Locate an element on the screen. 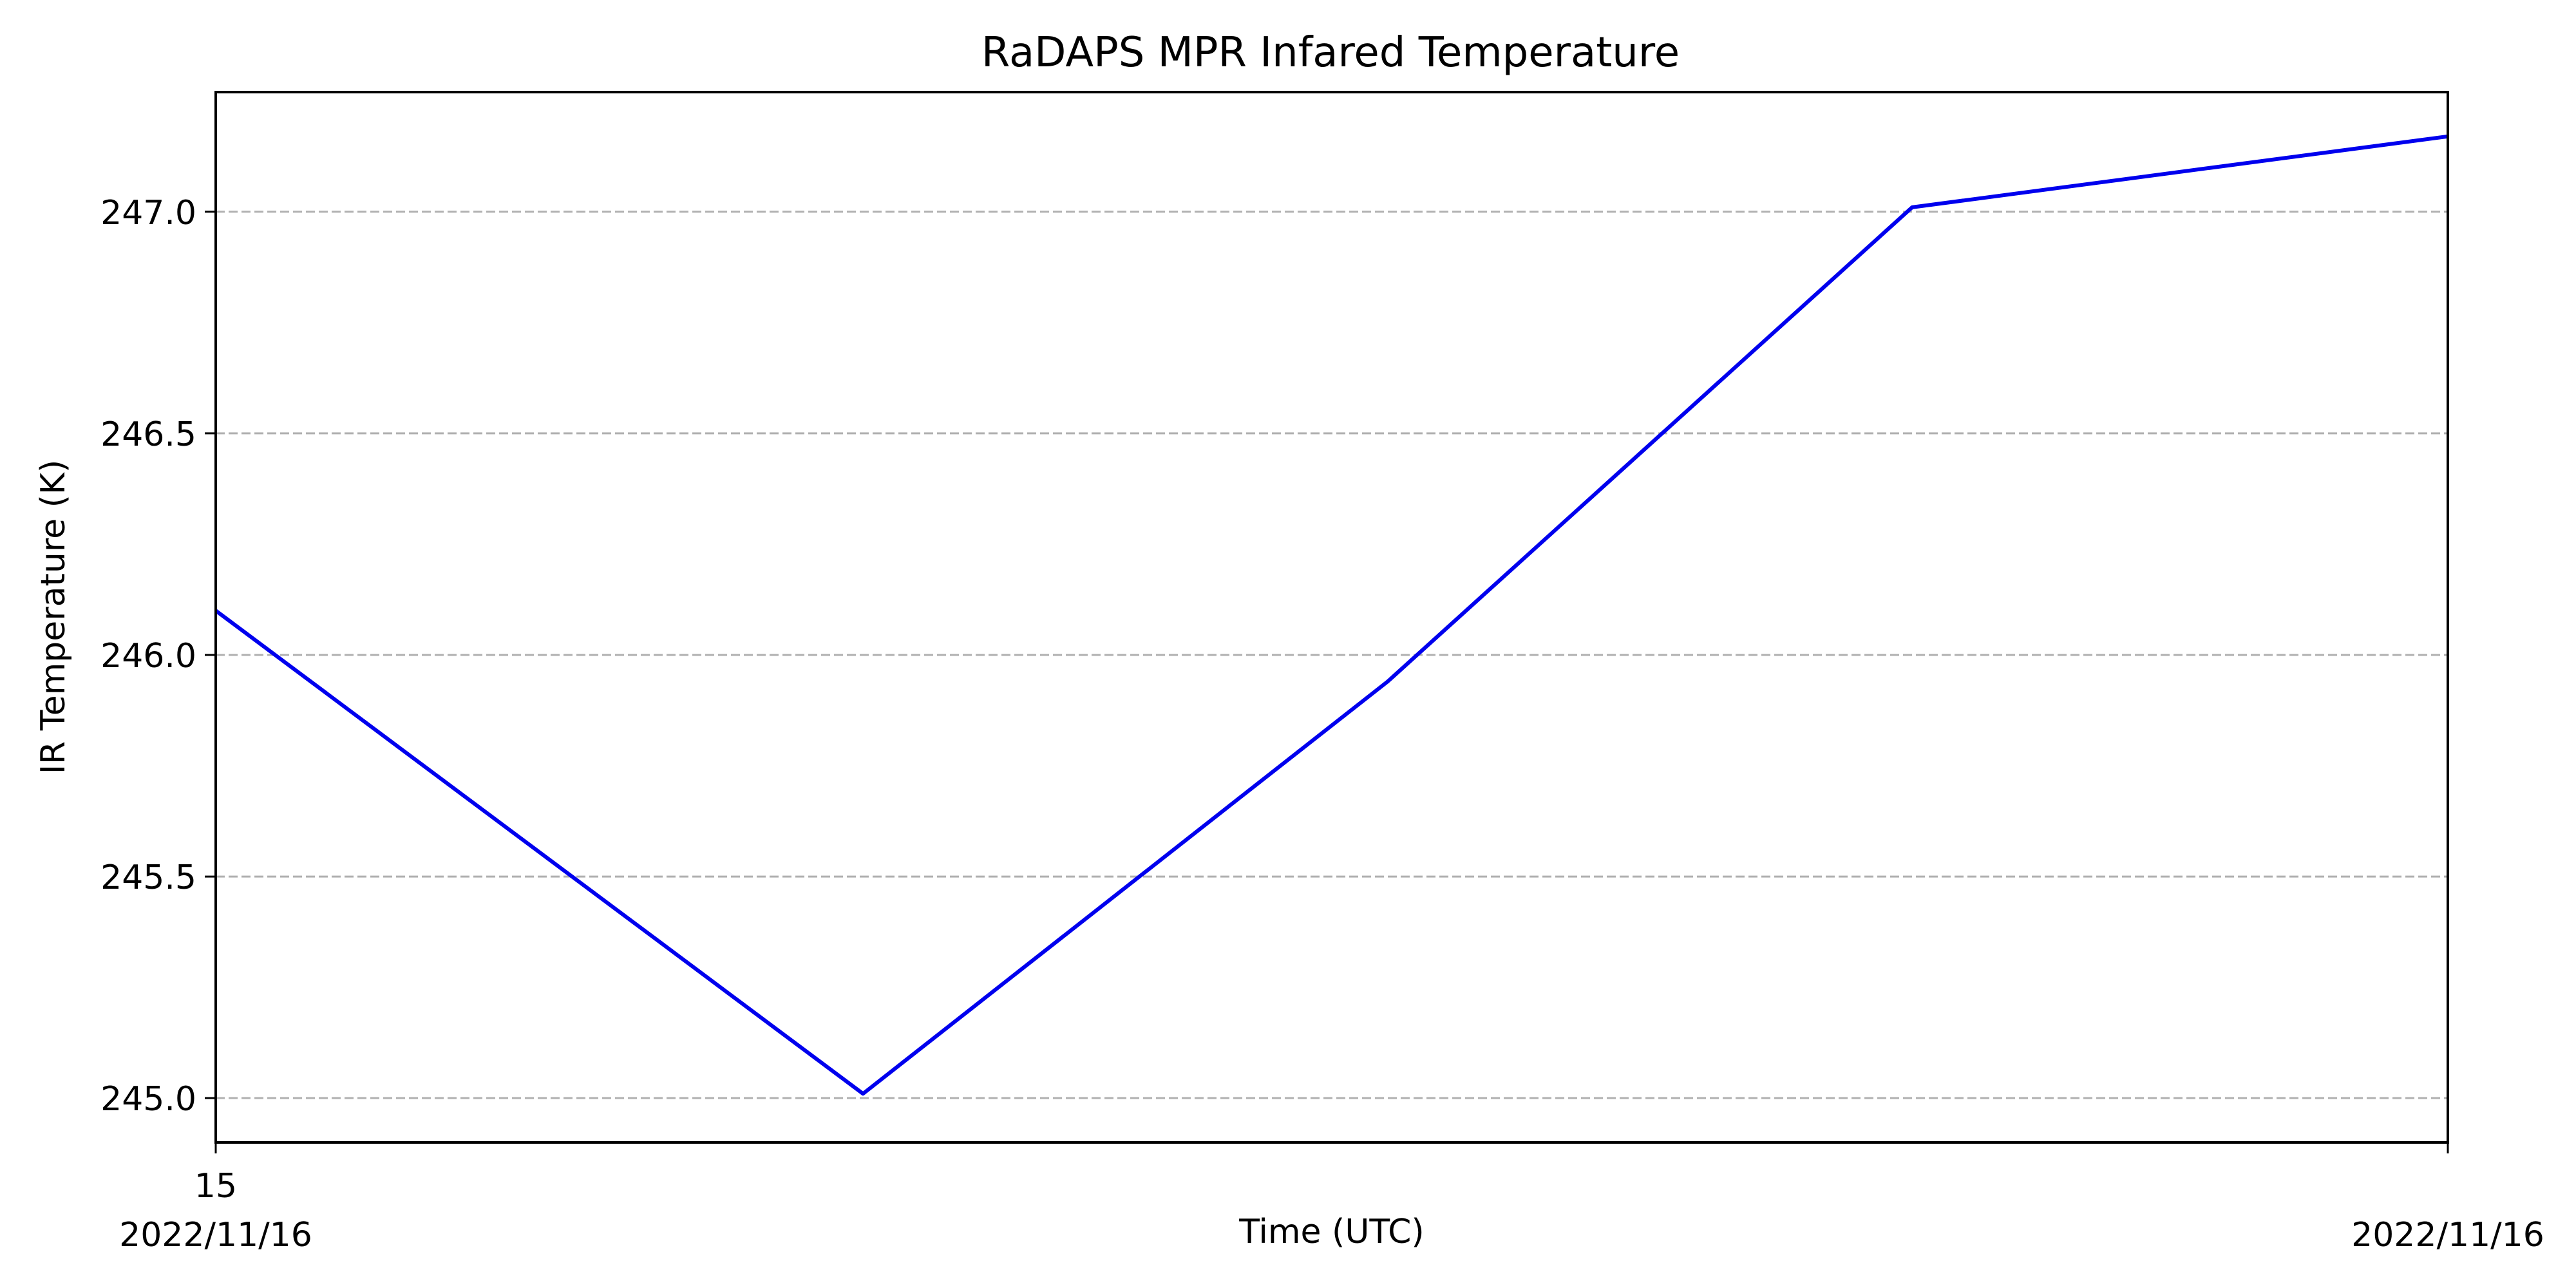  y-tick-label: 245.5 is located at coordinates (148, 878).